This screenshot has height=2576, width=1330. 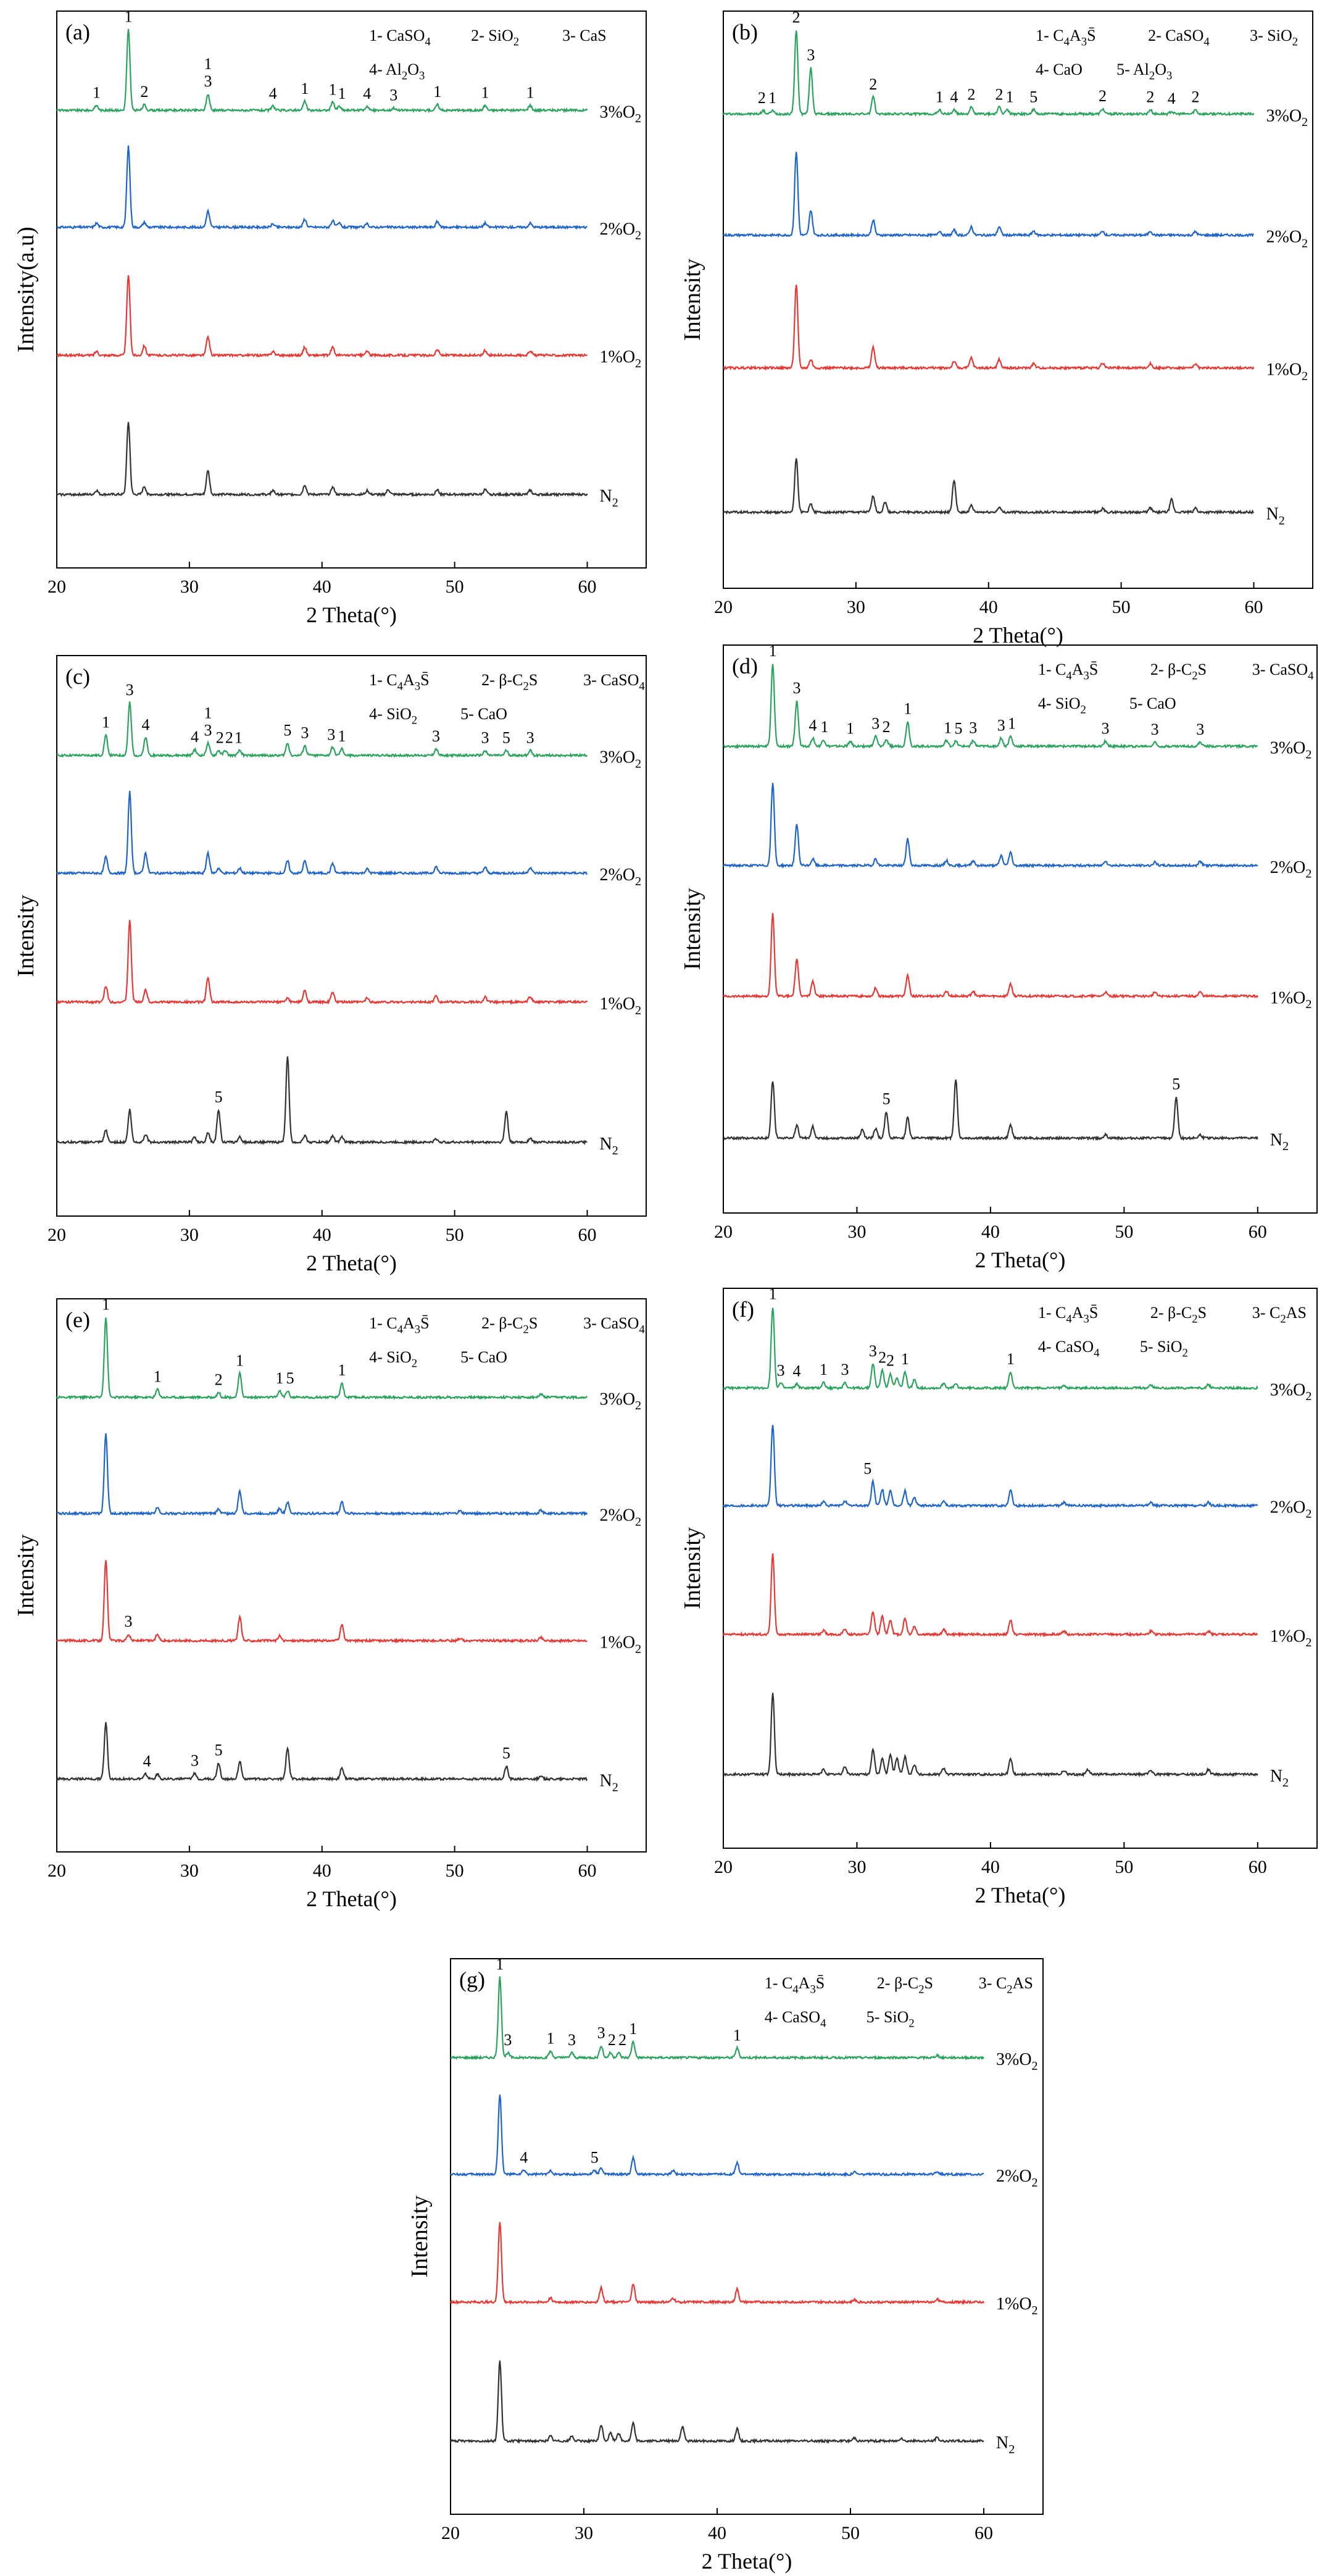 I want to click on phase-legend: 1- CaSO4 2- SiO2 3- CaS 4- Al2O3, so click(x=488, y=55).